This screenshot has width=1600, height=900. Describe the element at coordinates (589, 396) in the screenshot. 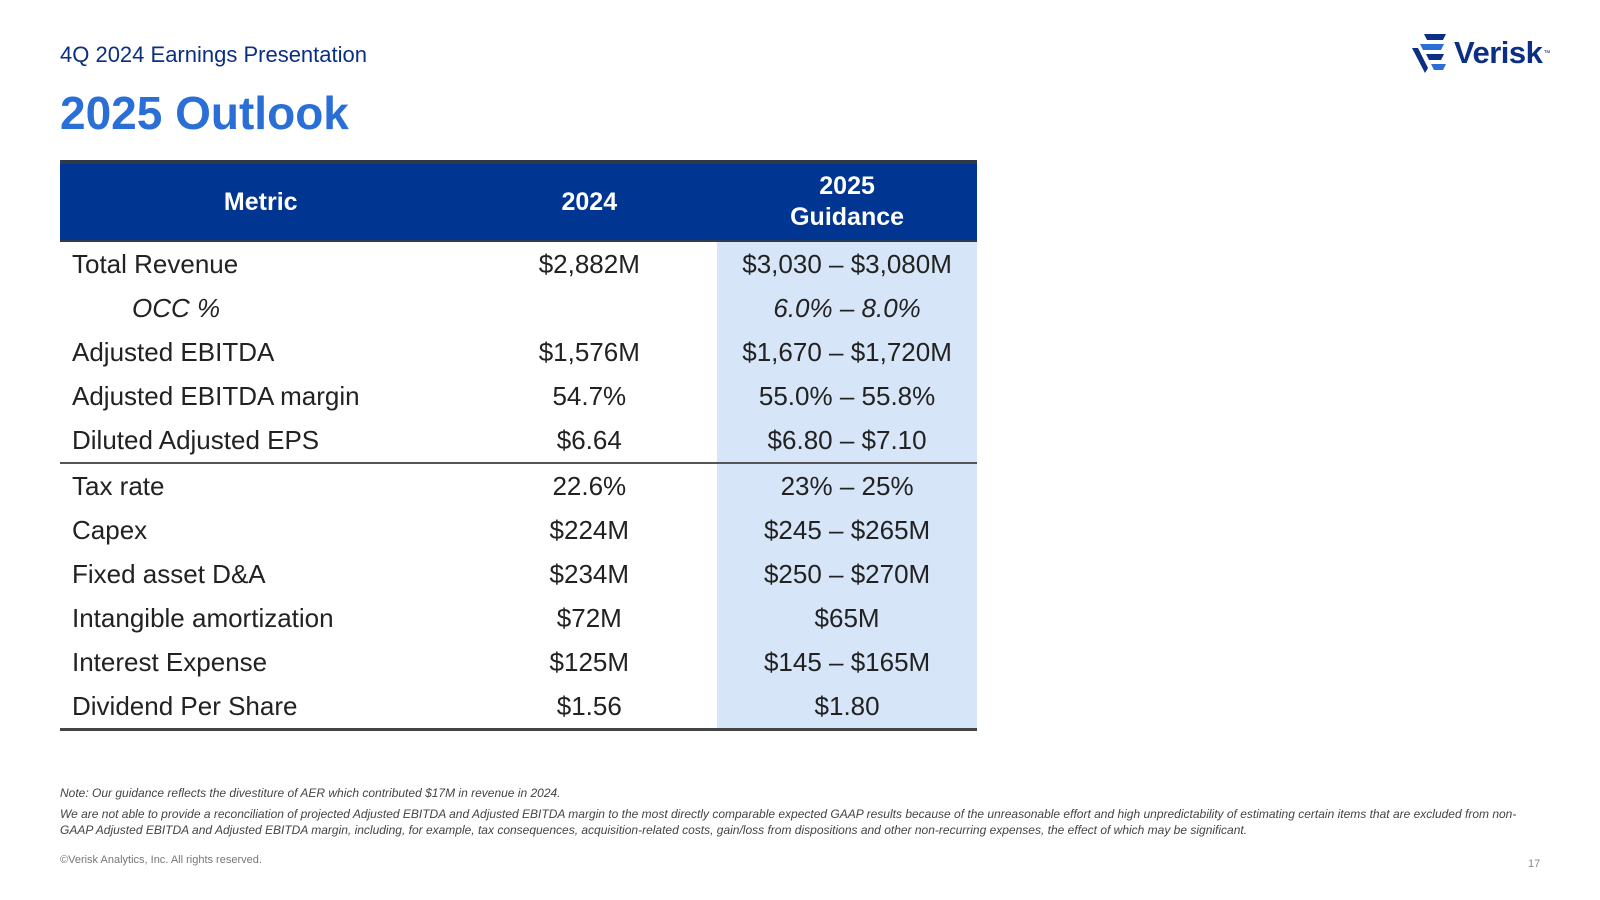

I see `value-2024-cell: 54.7%` at that location.